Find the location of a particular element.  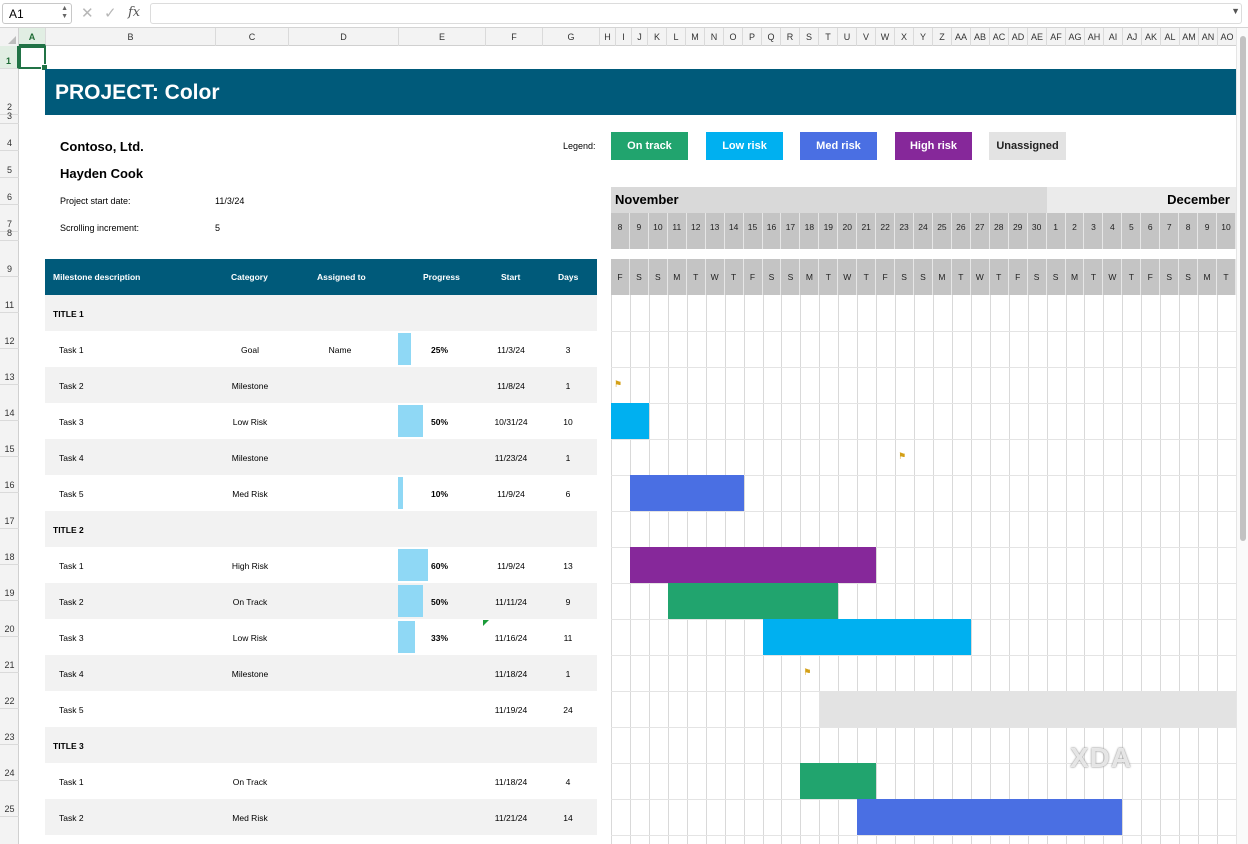

row-header-24: 24 is located at coordinates (9, 763).